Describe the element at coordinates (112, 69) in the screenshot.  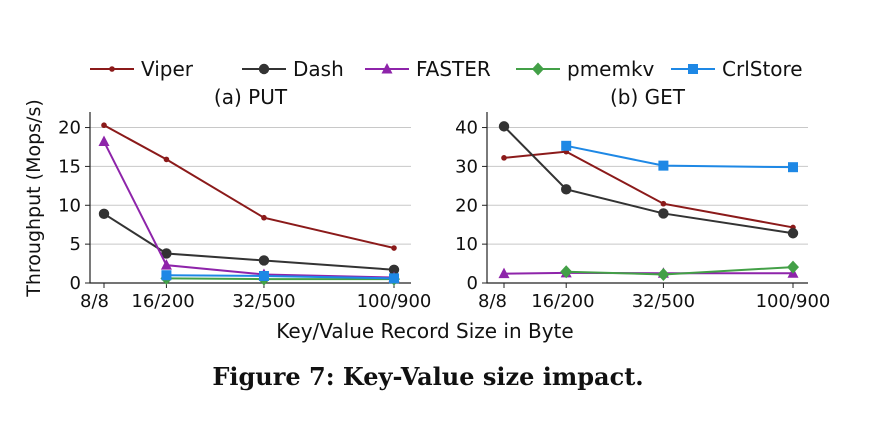
I see `legend-marker-viper` at that location.